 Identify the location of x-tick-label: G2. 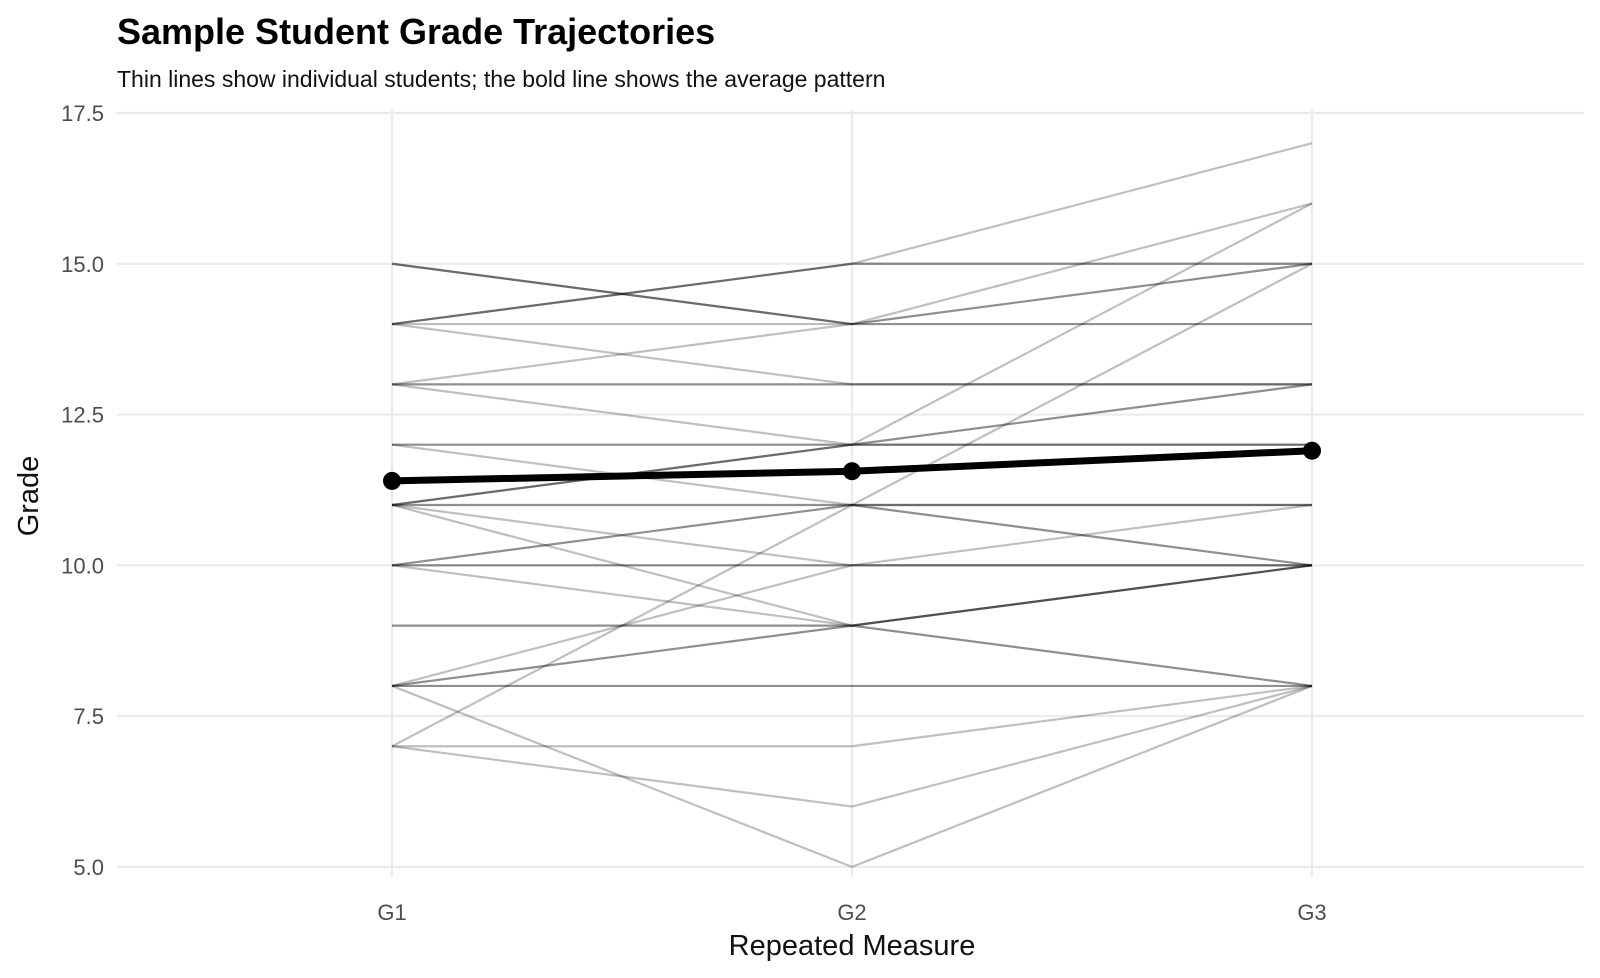
(851, 912).